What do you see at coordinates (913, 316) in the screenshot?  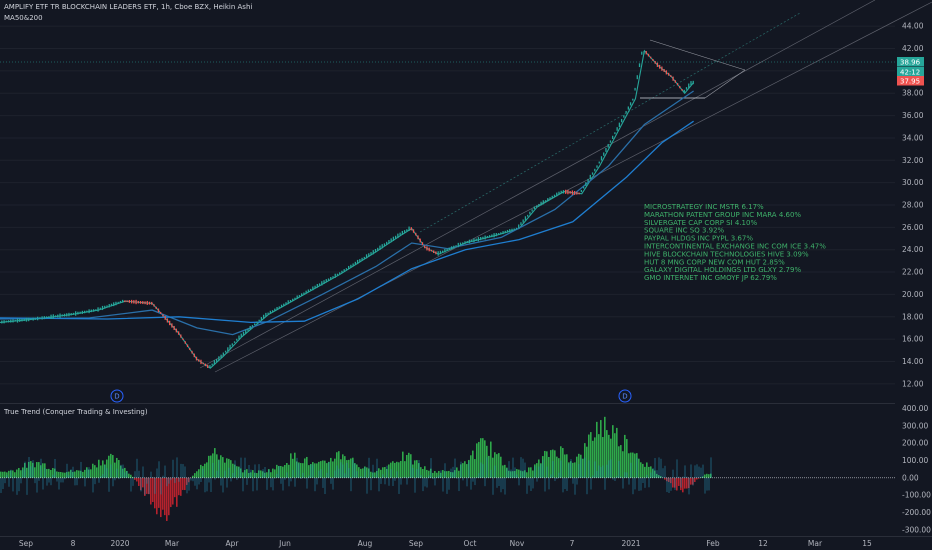 I see `price-tick-label: 18.00` at bounding box center [913, 316].